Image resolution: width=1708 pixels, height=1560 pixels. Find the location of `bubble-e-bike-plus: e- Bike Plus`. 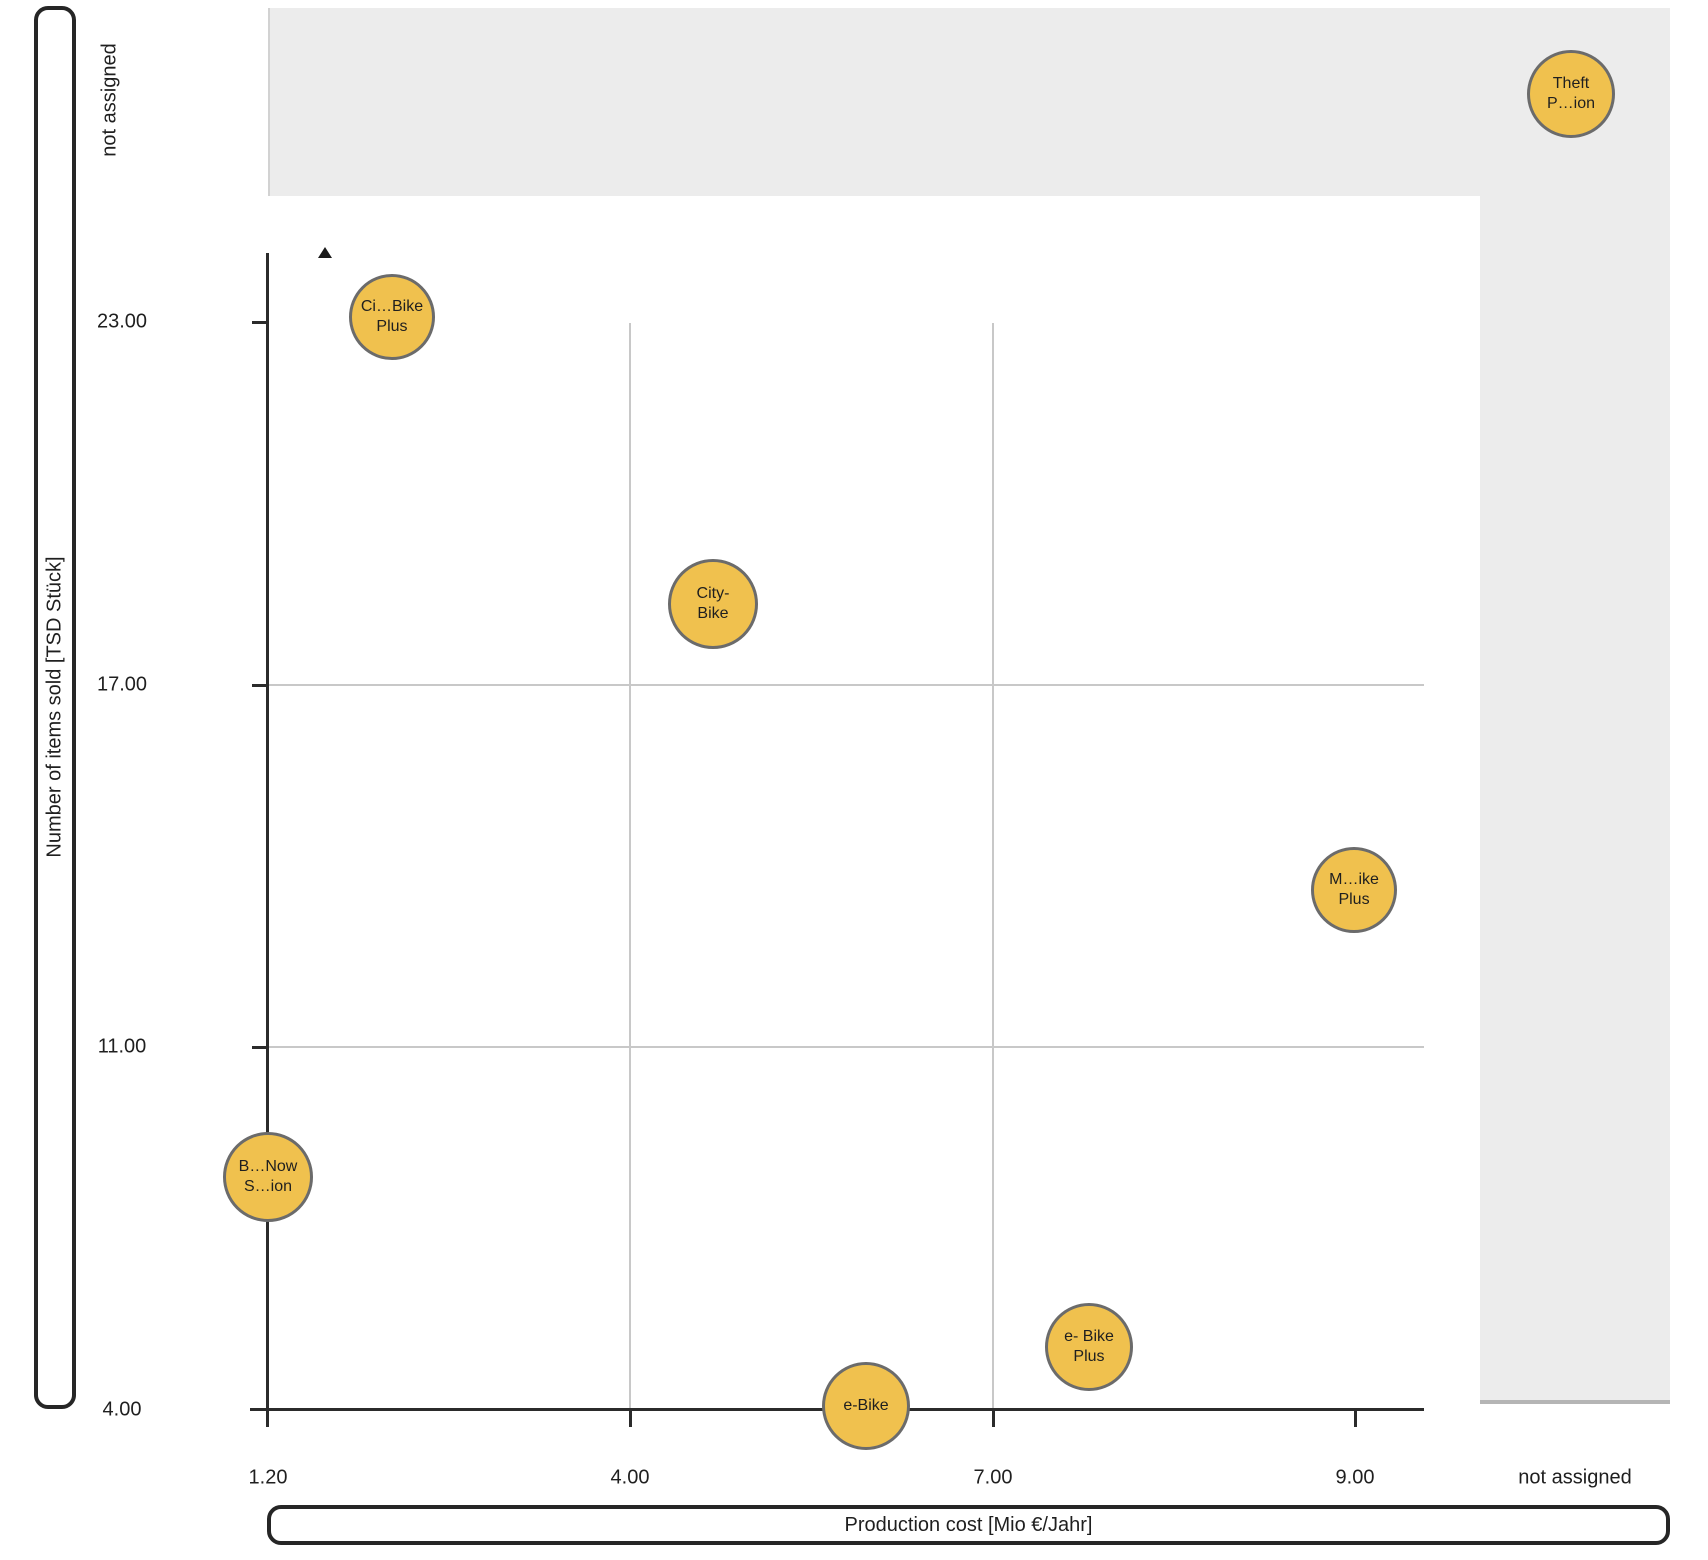

bubble-e-bike-plus: e- Bike Plus is located at coordinates (1089, 1347).